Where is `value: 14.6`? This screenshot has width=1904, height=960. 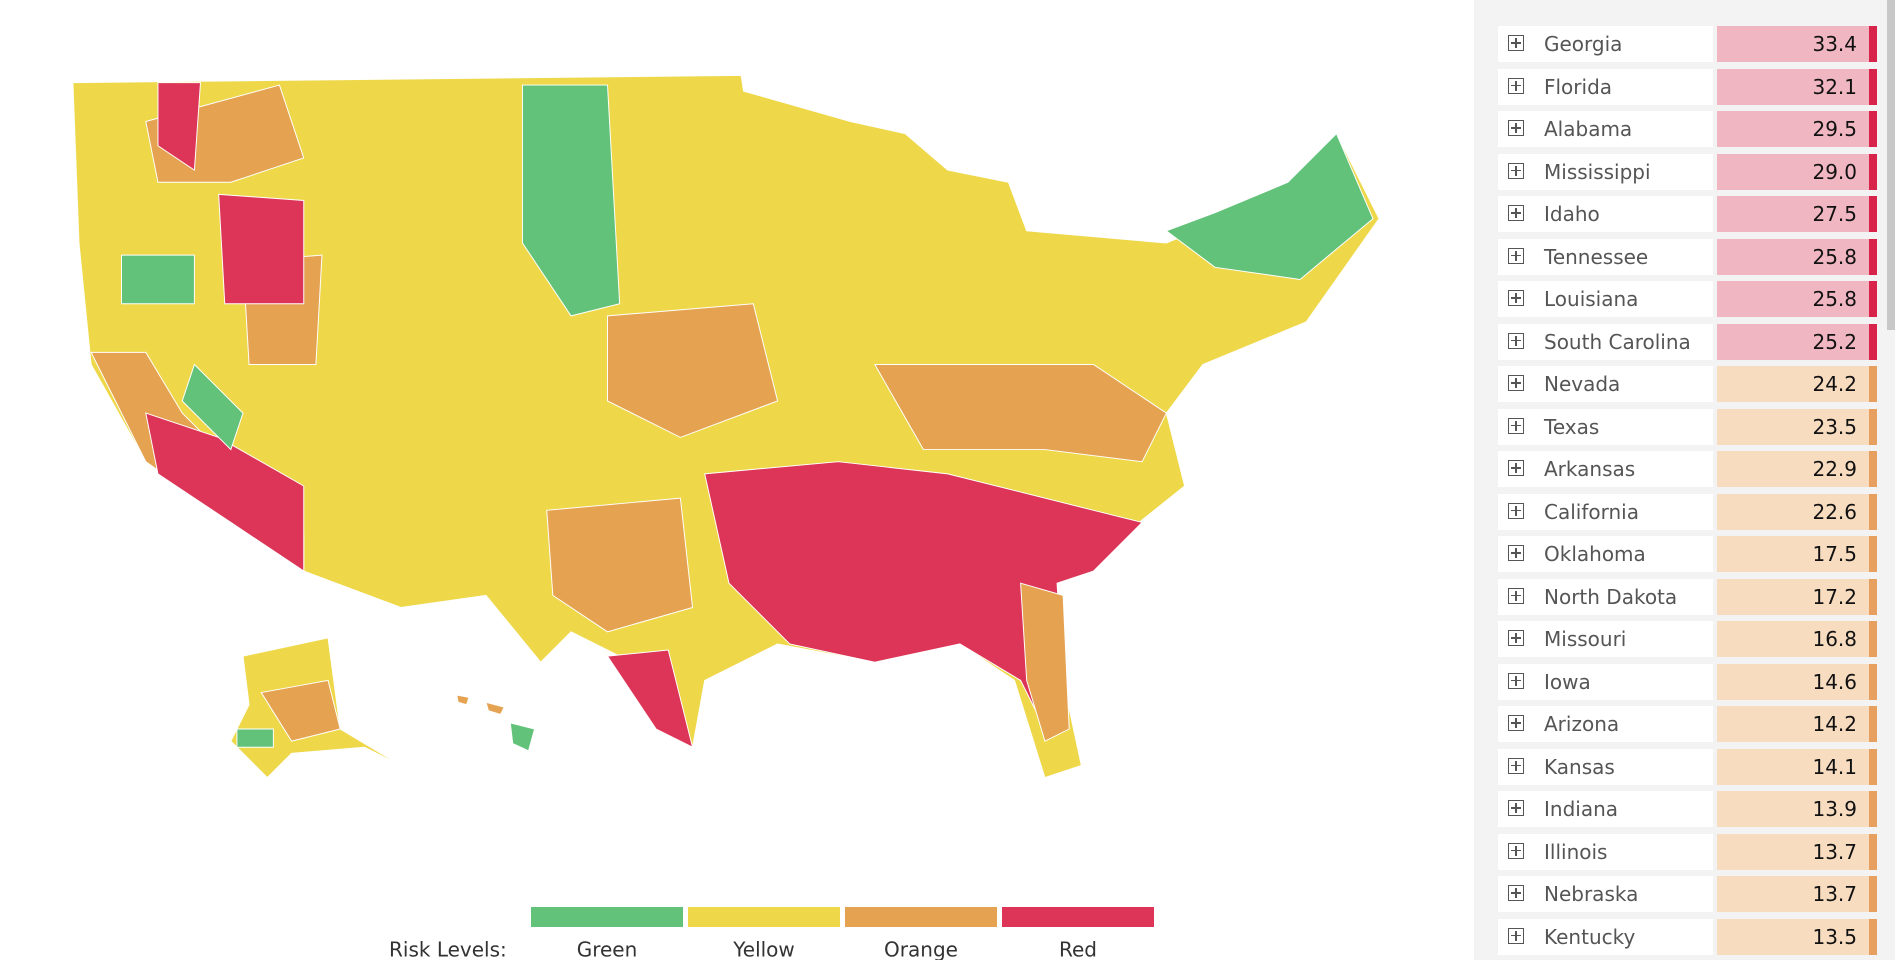
value: 14.6 is located at coordinates (1834, 681).